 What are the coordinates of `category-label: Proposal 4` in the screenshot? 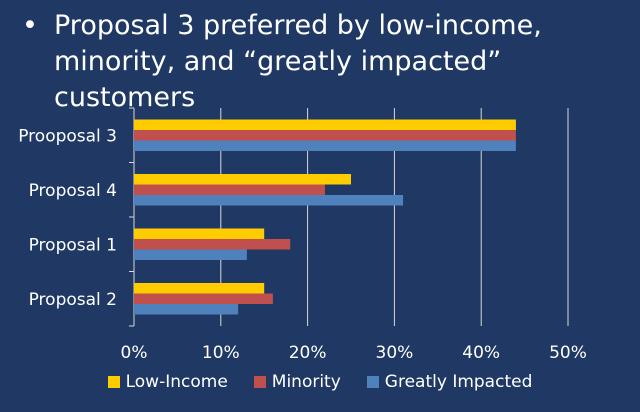 It's located at (73, 191).